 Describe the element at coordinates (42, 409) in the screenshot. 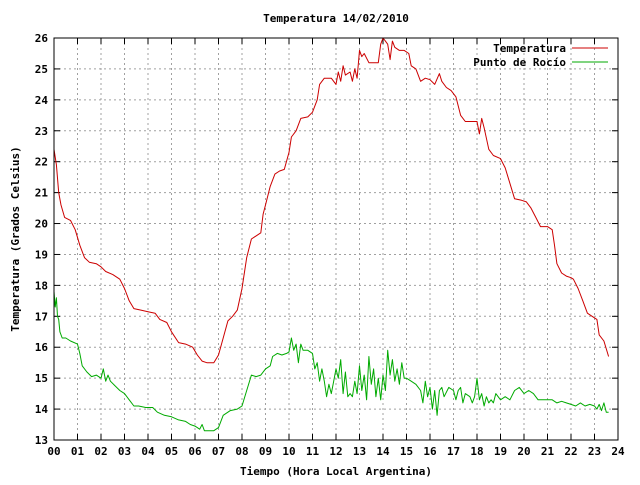

I see `y-tick-label: 14` at that location.